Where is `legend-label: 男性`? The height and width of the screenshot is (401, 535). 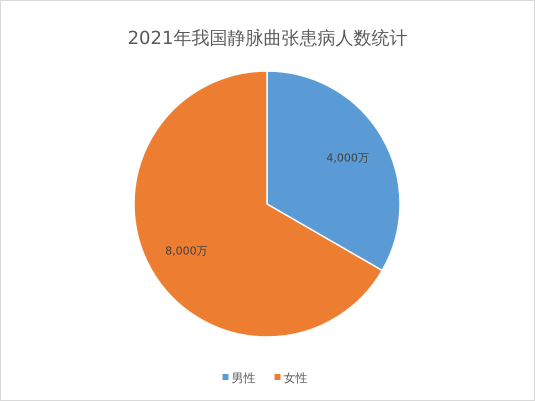
legend-label: 男性 is located at coordinates (244, 378).